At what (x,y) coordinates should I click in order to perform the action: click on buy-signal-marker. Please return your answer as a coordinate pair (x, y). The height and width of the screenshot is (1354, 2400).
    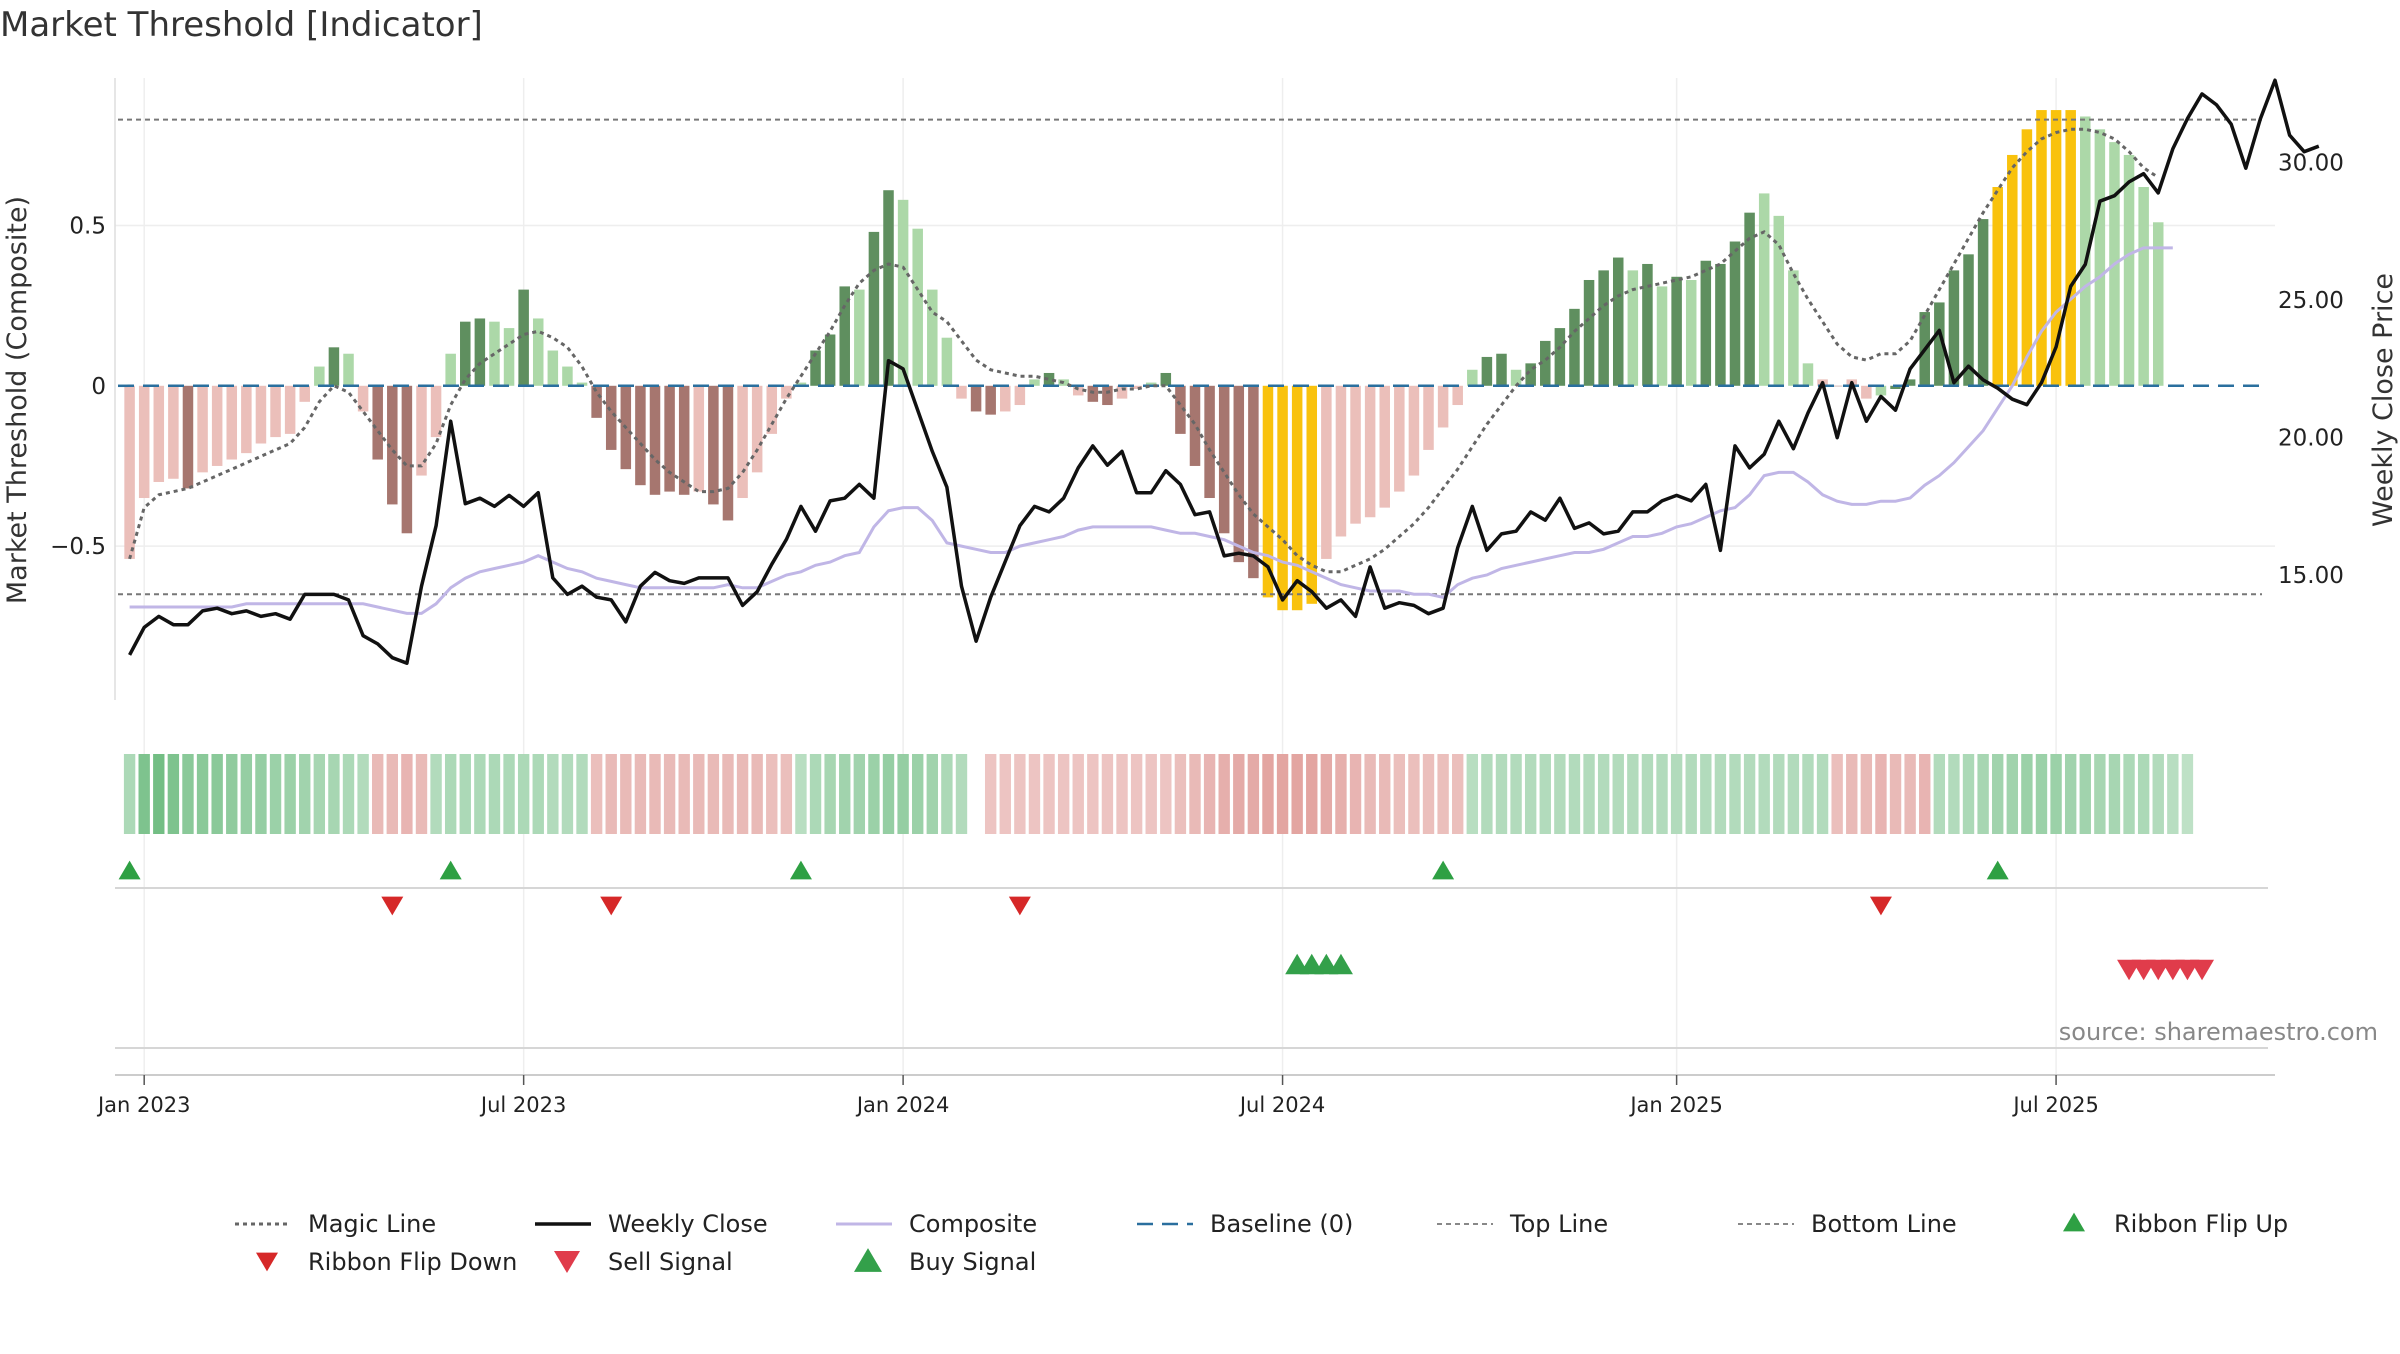
    Looking at the image, I should click on (1340, 964).